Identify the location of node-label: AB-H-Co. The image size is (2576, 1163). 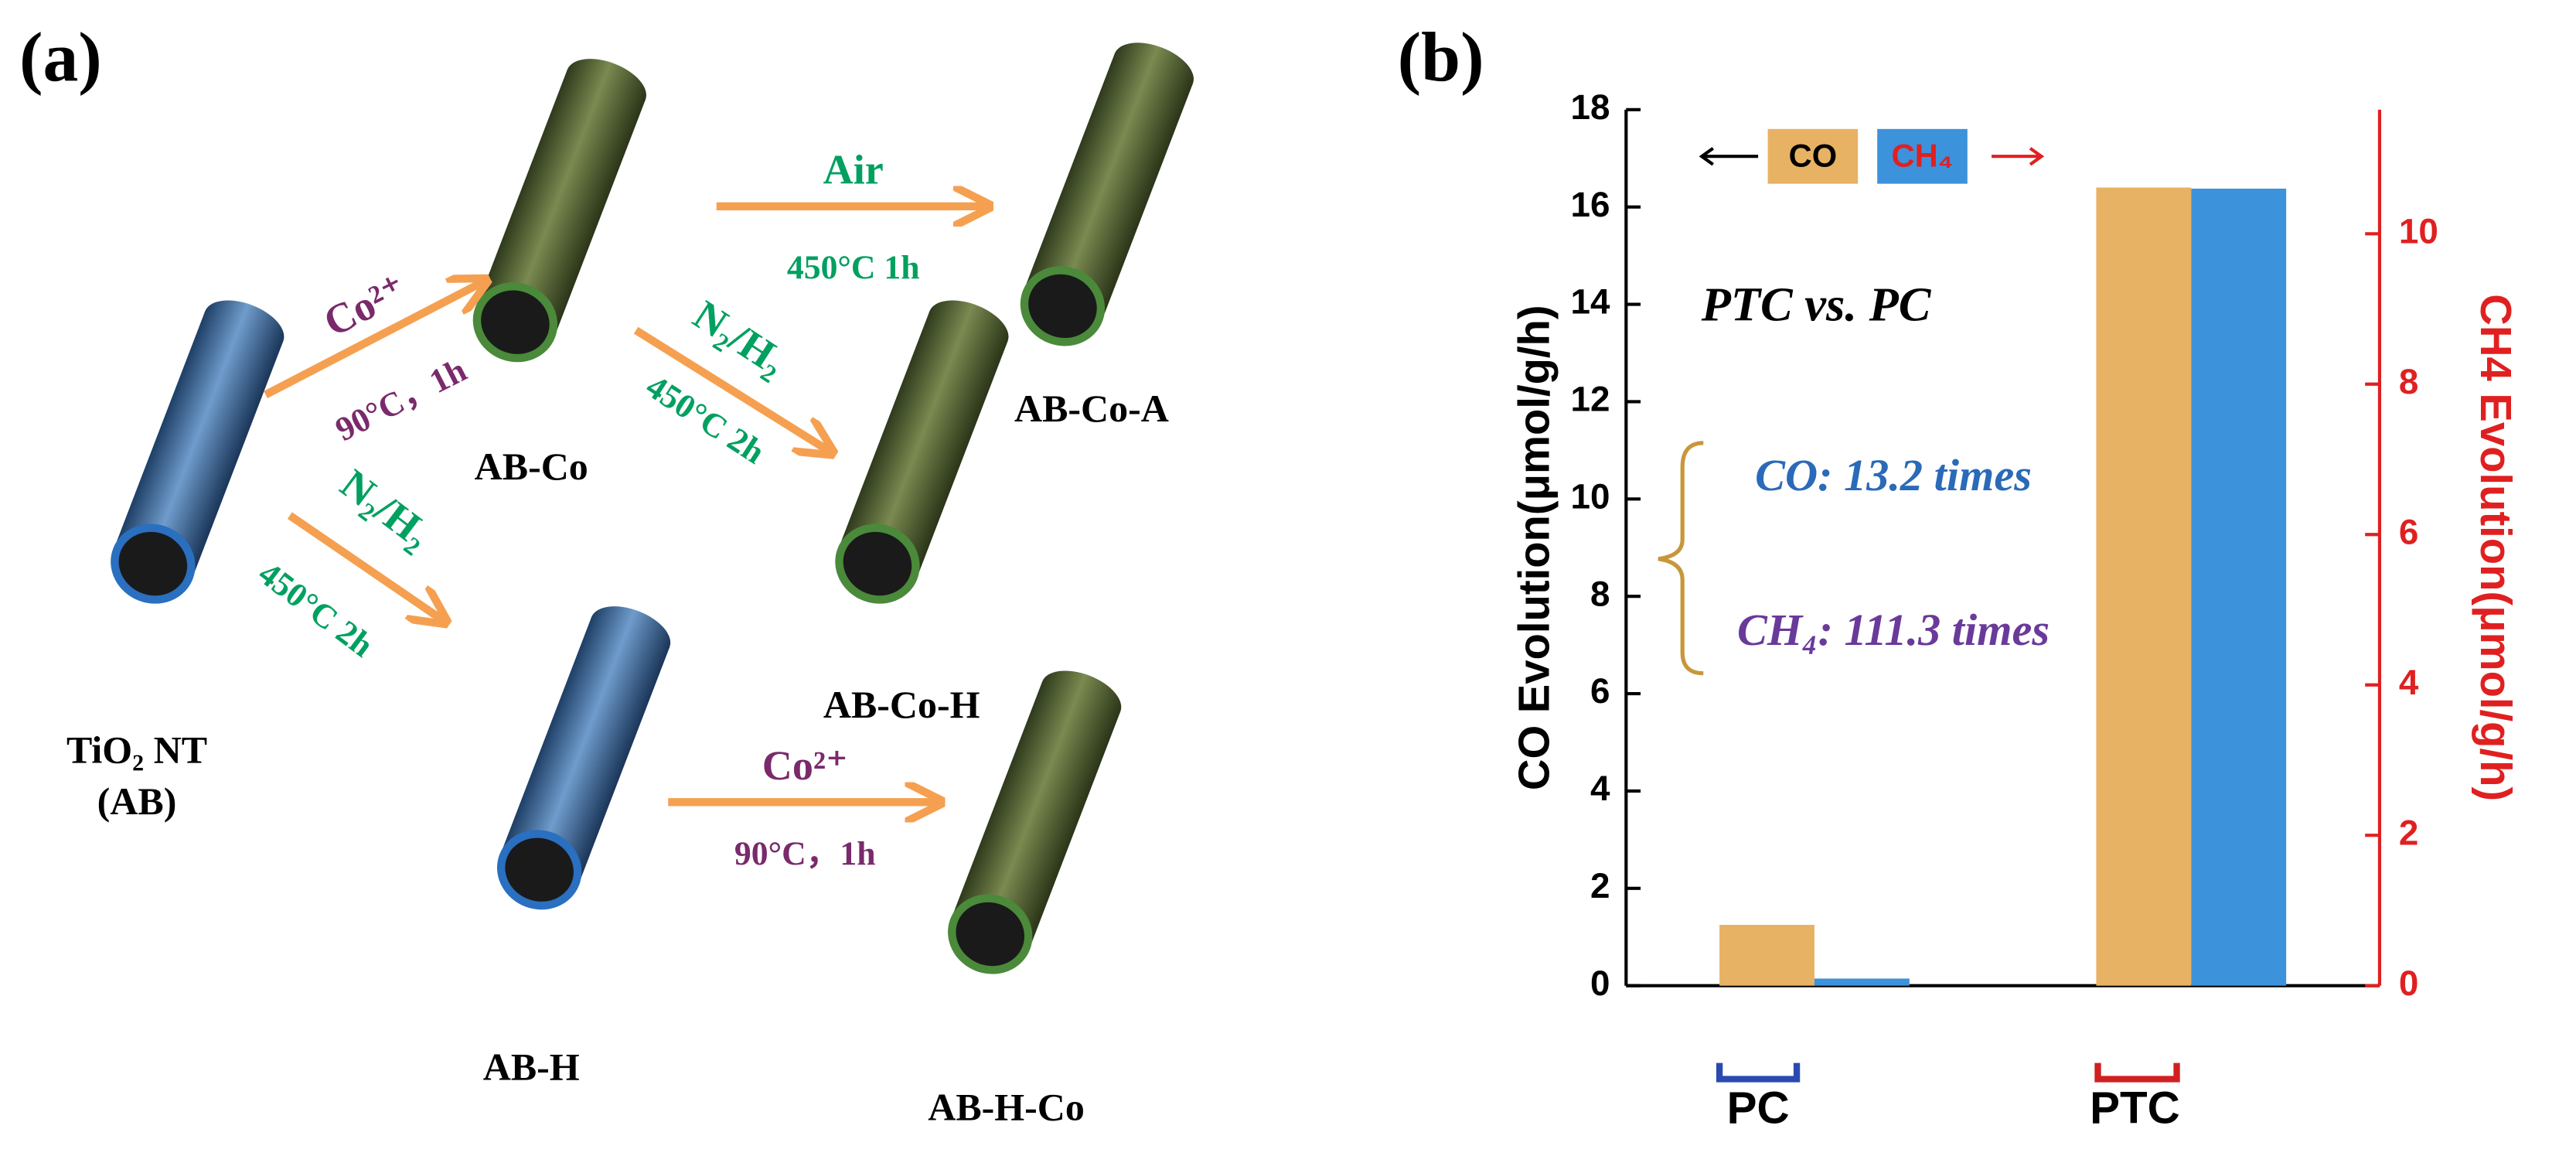
(1006, 1108).